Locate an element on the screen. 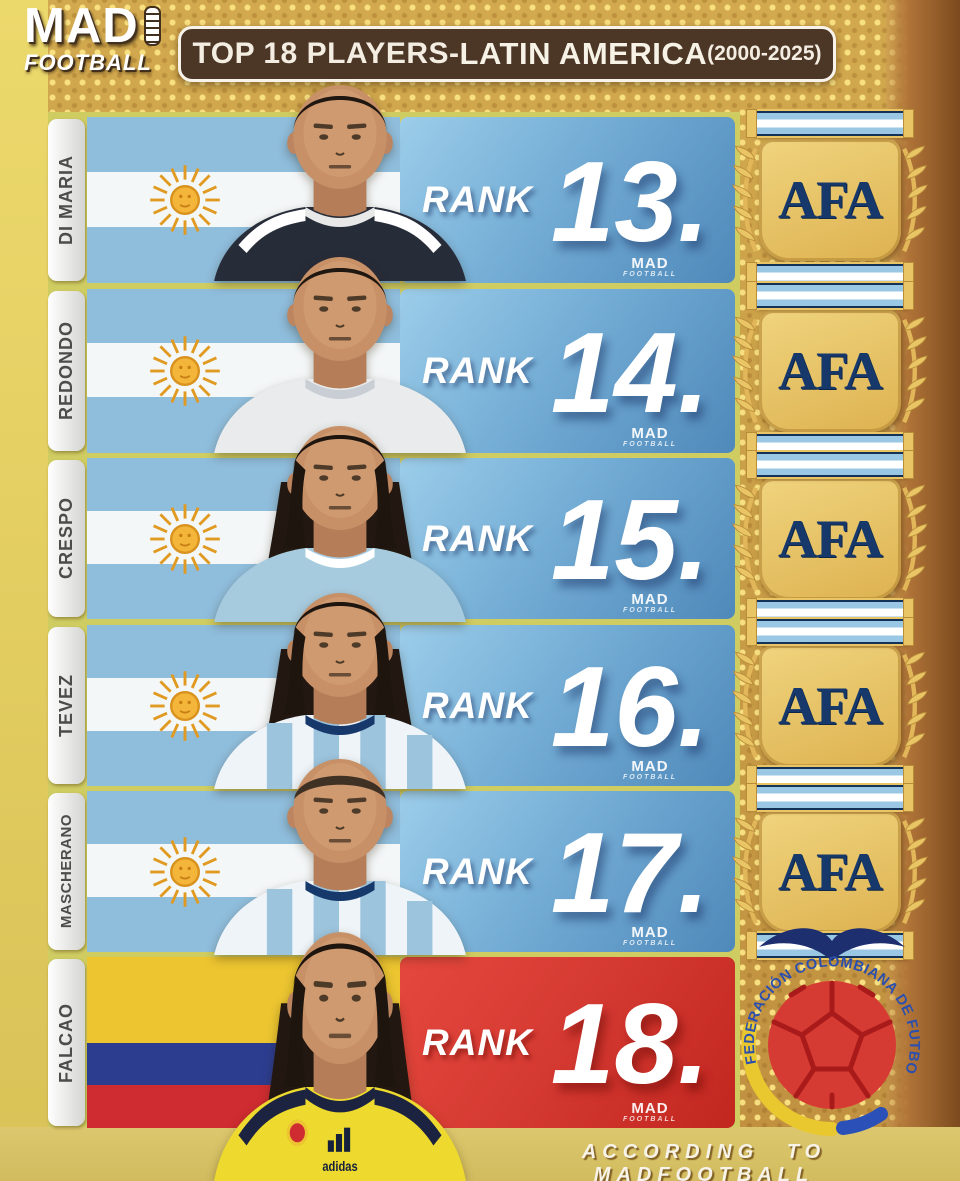  footer-credit: ACCORDING TO MADFOOTBALL is located at coordinates (704, 1161).